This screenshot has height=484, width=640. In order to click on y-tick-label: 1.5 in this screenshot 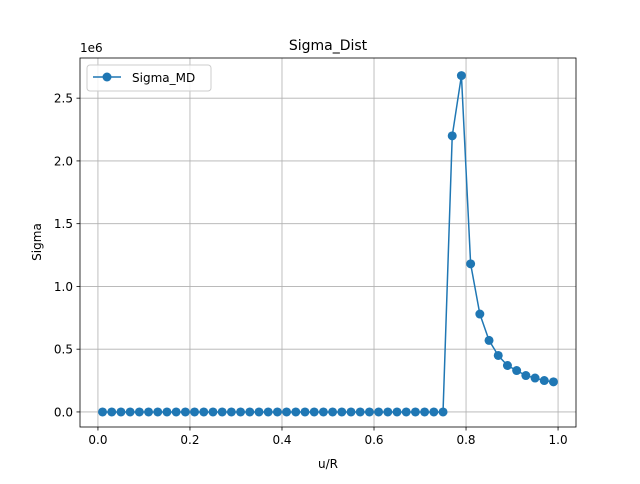, I will do `click(63, 224)`.